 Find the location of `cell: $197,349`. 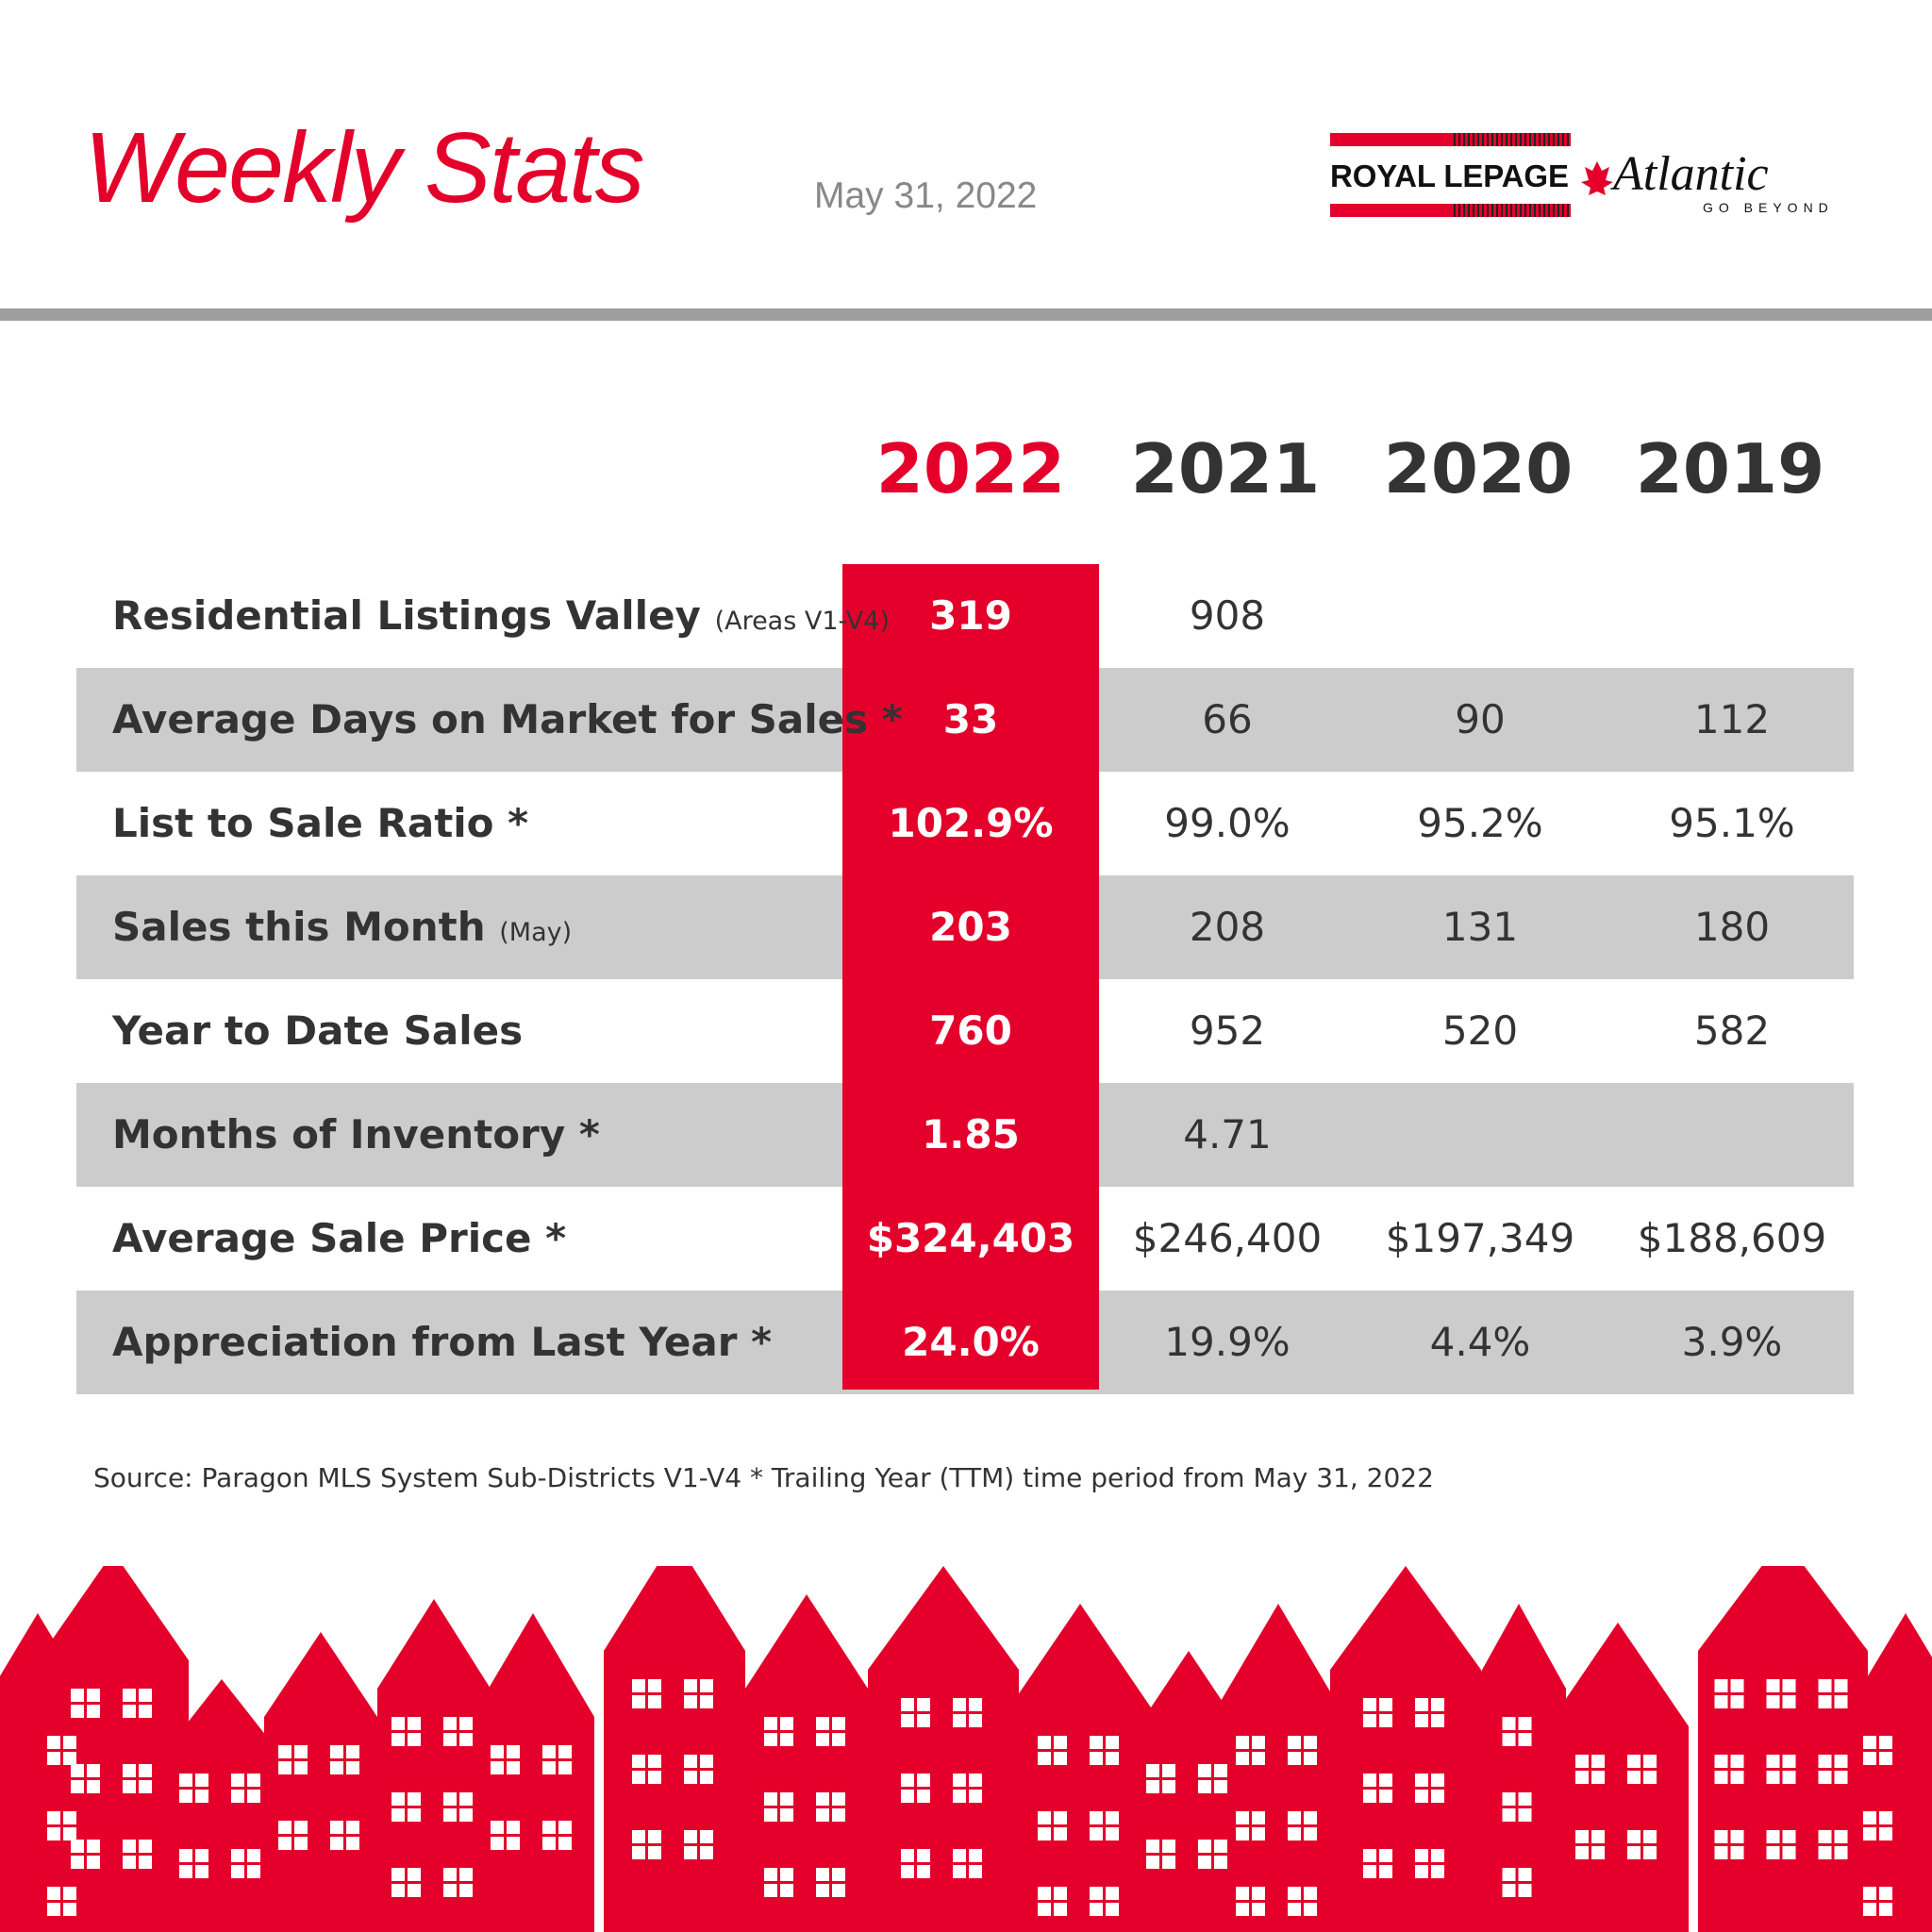

cell: $197,349 is located at coordinates (1480, 1238).